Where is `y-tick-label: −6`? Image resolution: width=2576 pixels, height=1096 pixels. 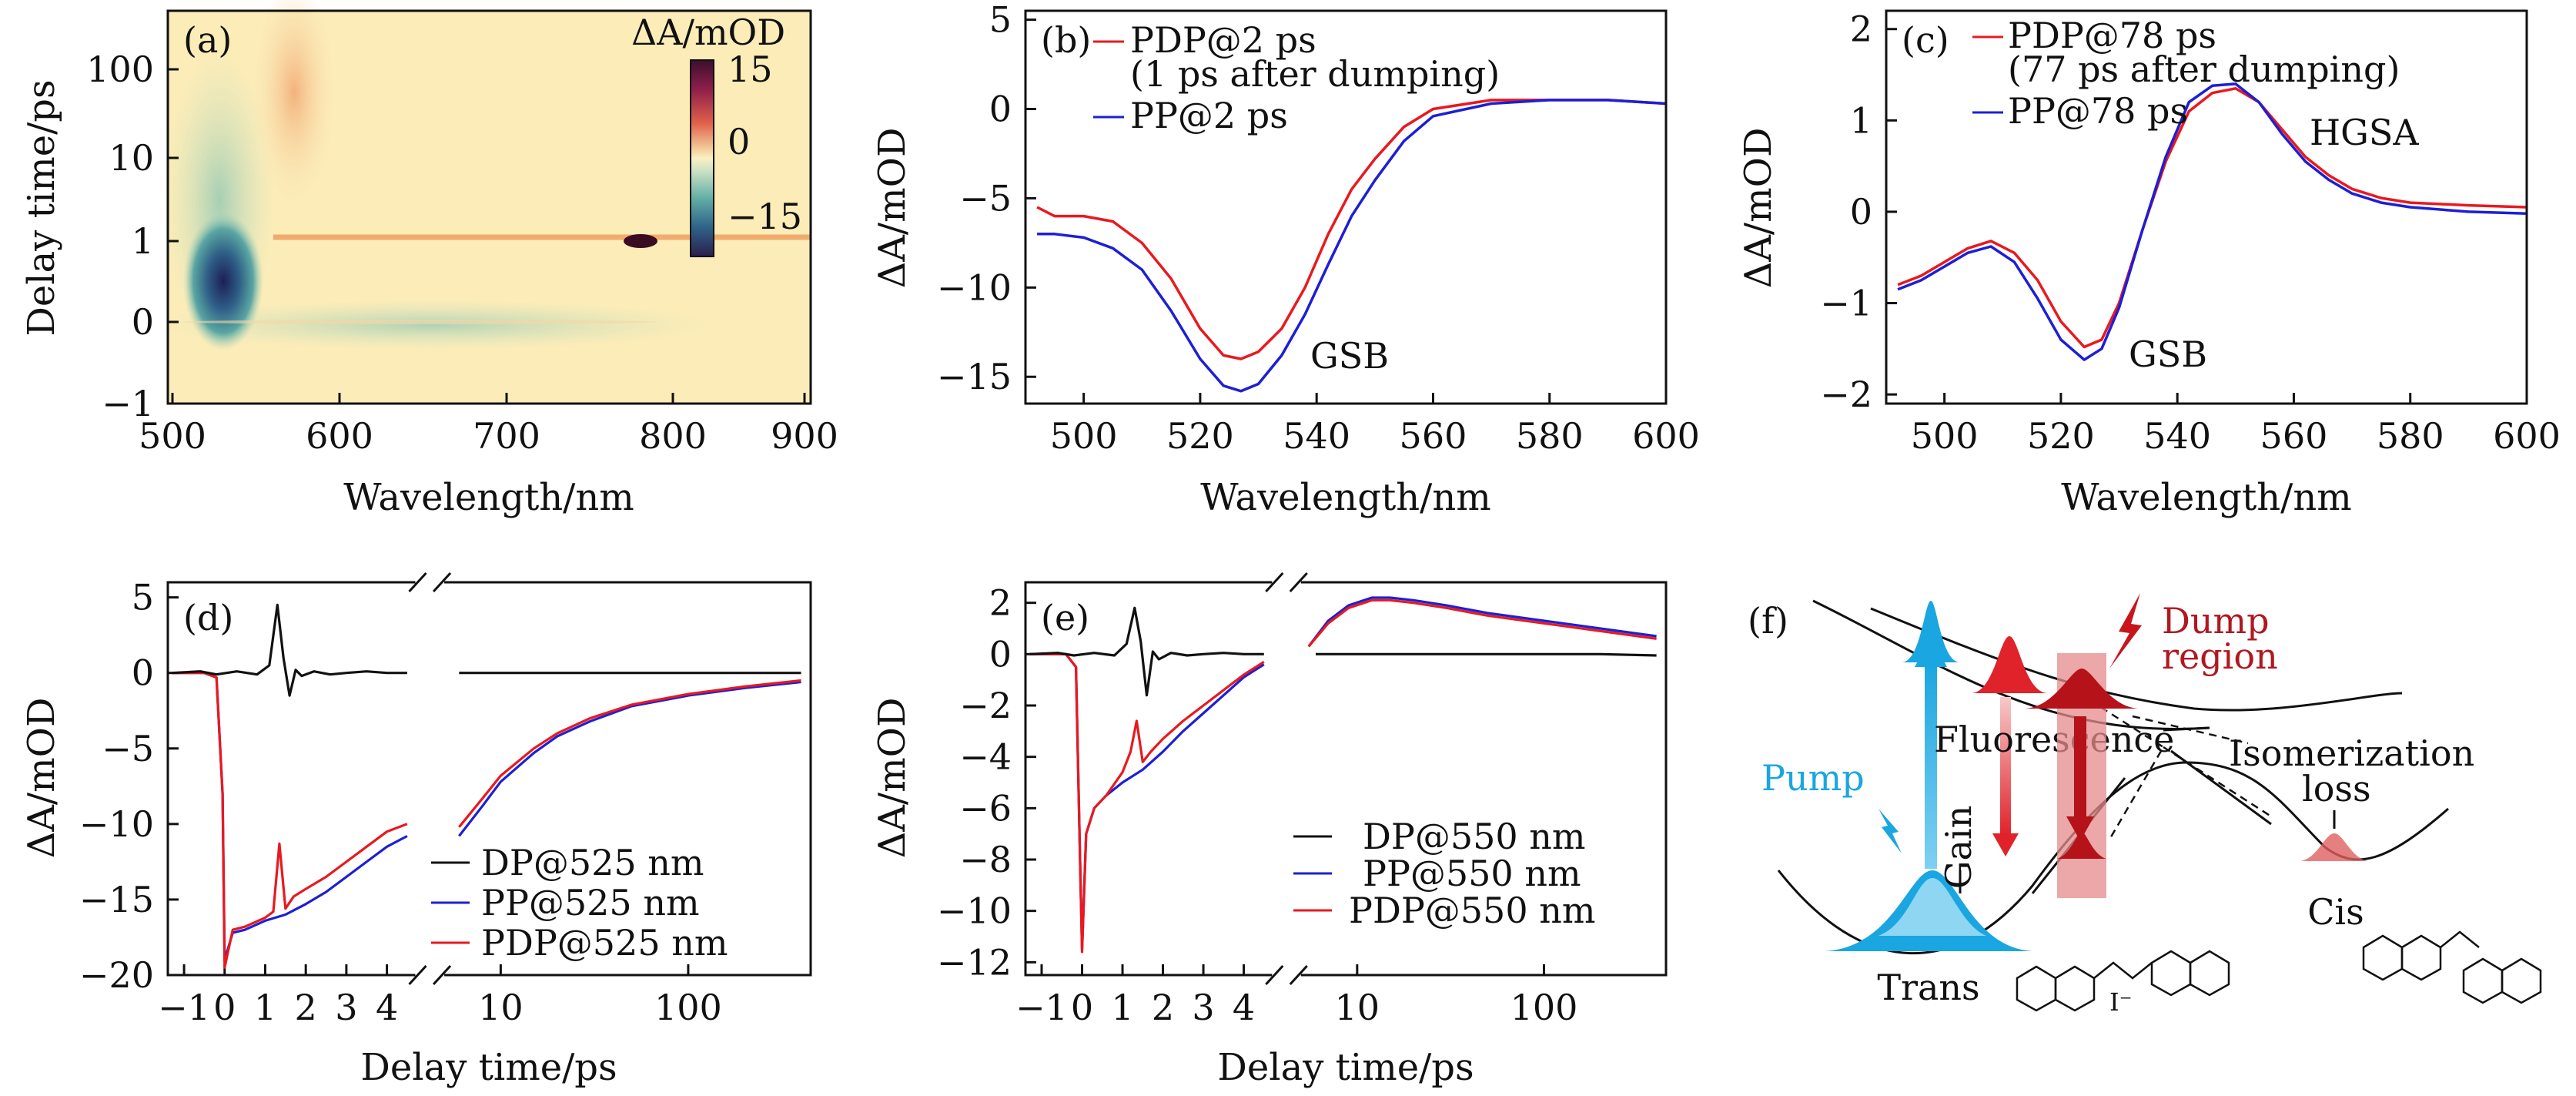 y-tick-label: −6 is located at coordinates (986, 808).